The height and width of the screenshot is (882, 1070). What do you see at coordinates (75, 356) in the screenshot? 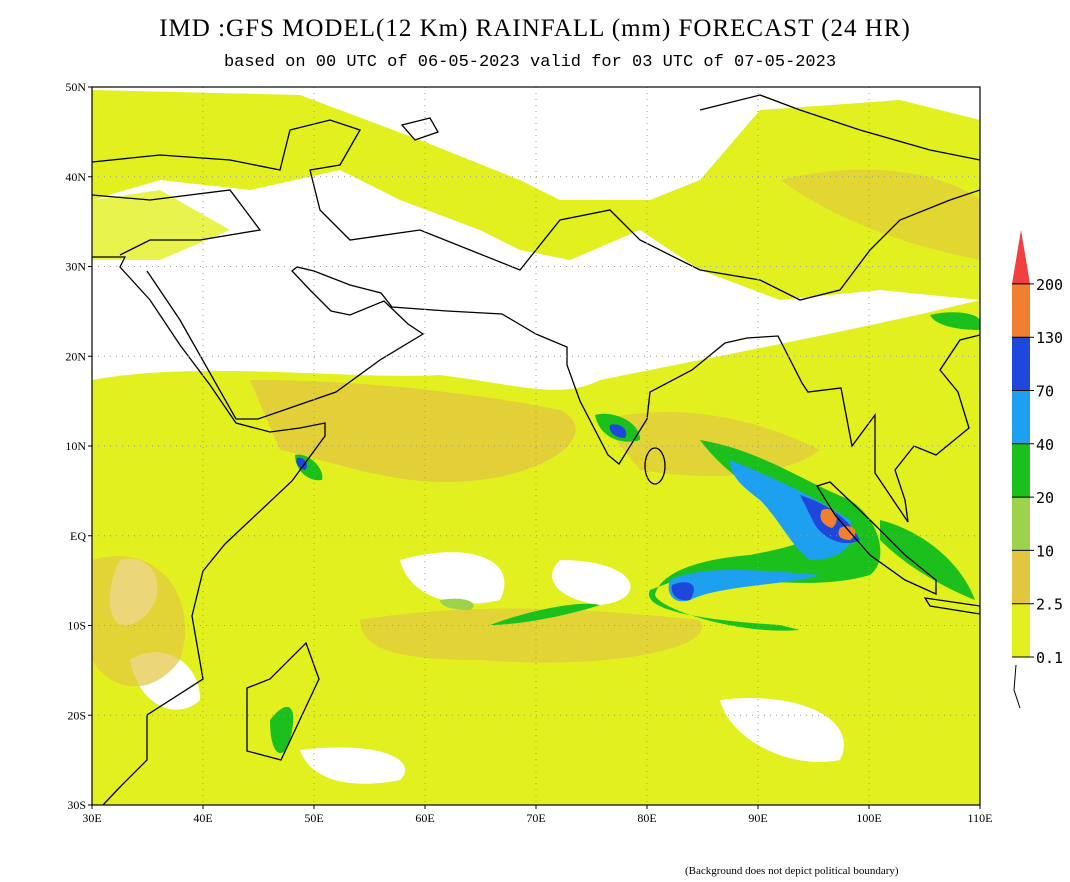
I see `lat-label: 20N` at bounding box center [75, 356].